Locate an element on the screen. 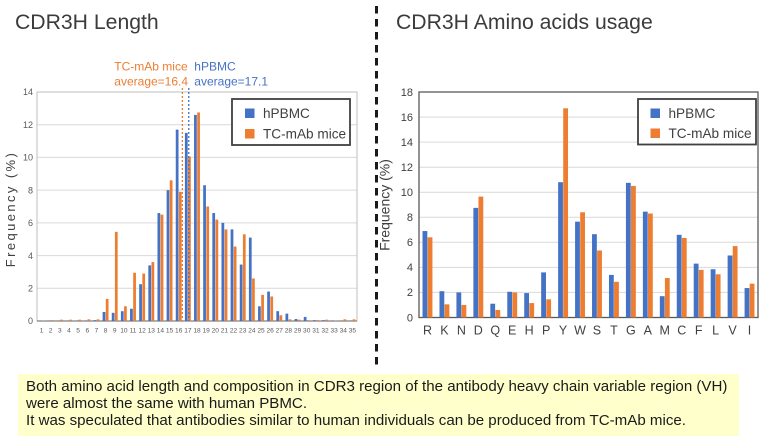 This screenshot has height=444, width=768. svg-text: H is located at coordinates (529, 331).